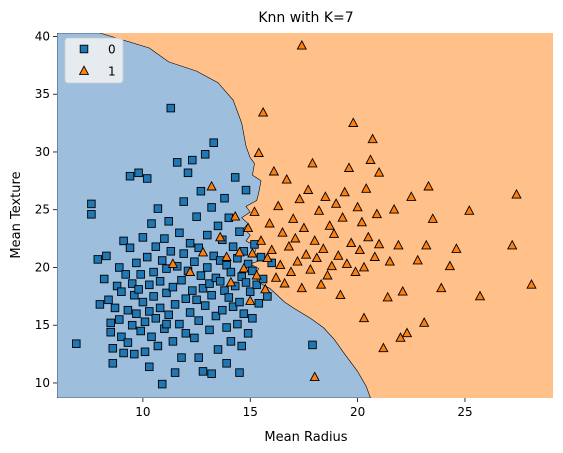 This screenshot has height=453, width=563. I want to click on legend-box, so click(94, 60).